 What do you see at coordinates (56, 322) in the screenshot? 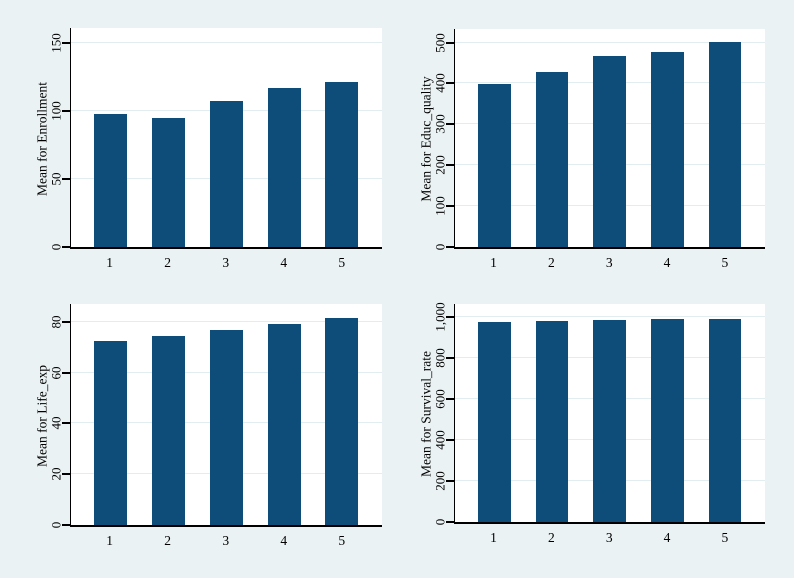
I see `y-tick-label-text: 80` at bounding box center [56, 322].